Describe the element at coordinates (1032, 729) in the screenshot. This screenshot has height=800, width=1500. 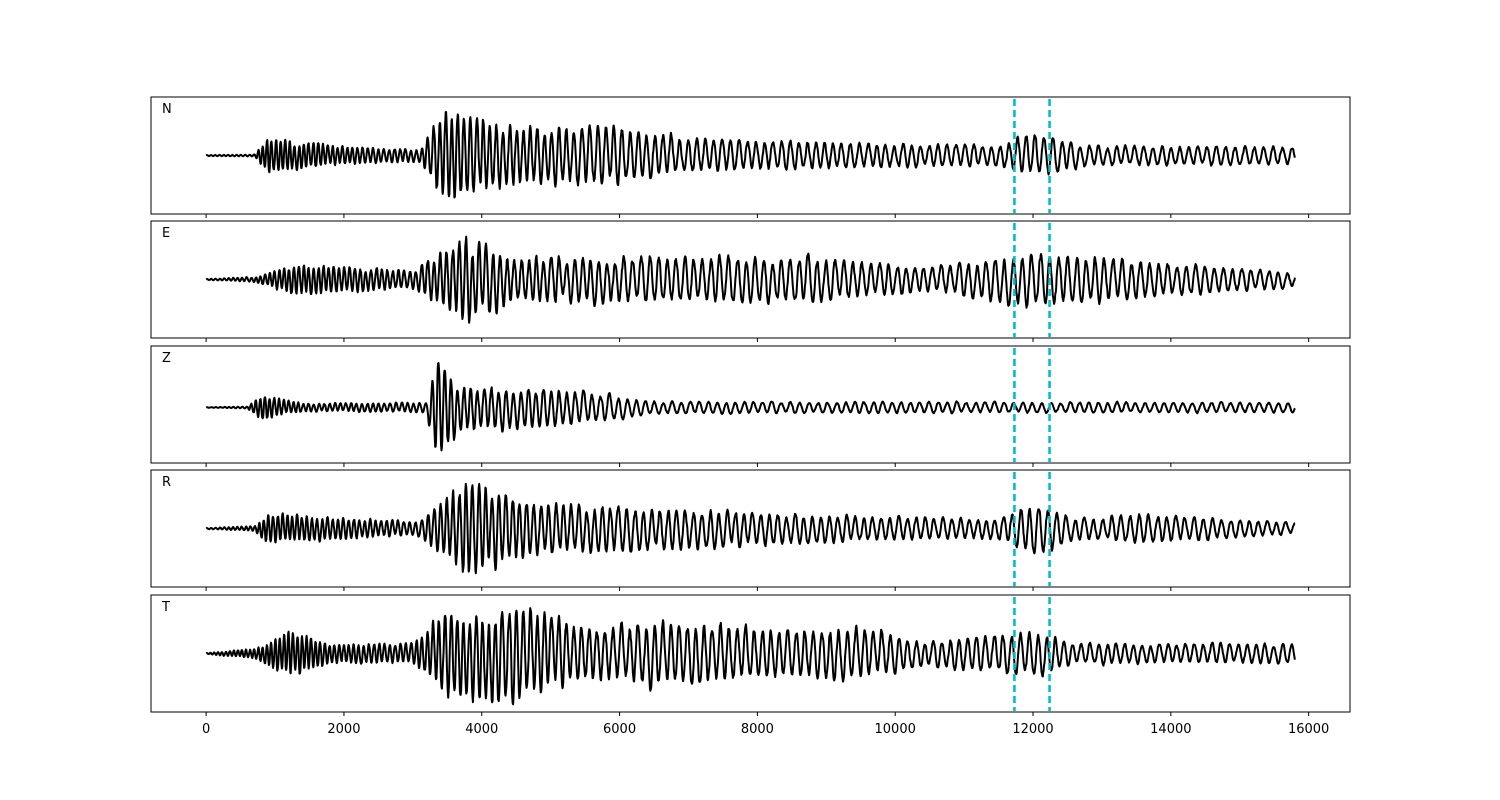
I see `x-tick-label: 12000` at that location.